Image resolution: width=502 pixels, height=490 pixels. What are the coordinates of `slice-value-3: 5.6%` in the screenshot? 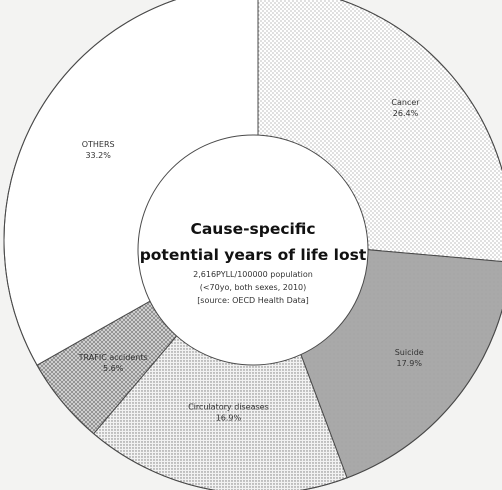 It's located at (113, 368).